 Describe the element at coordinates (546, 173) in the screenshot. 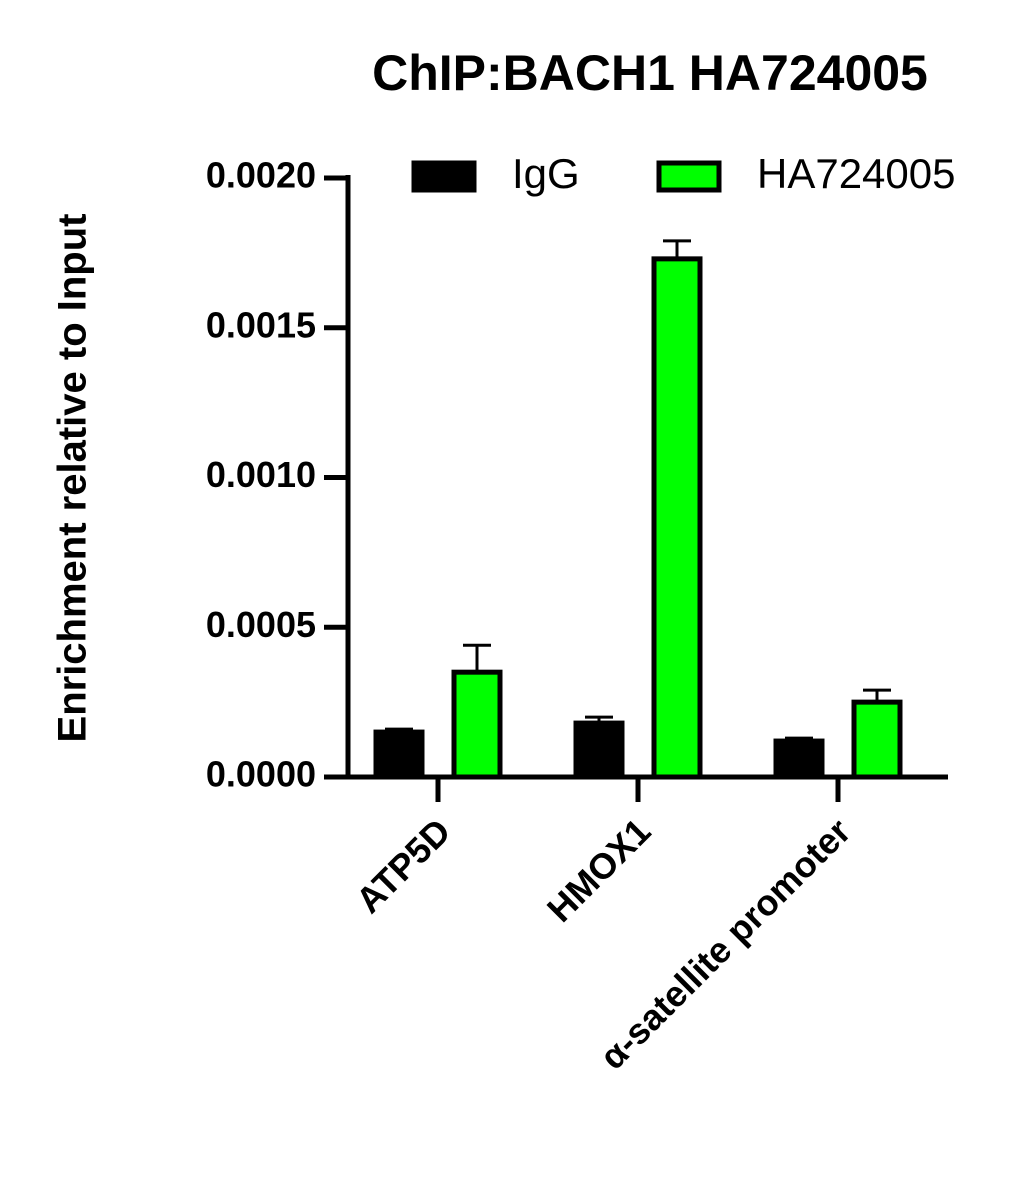

I see `legend-label: IgG` at that location.